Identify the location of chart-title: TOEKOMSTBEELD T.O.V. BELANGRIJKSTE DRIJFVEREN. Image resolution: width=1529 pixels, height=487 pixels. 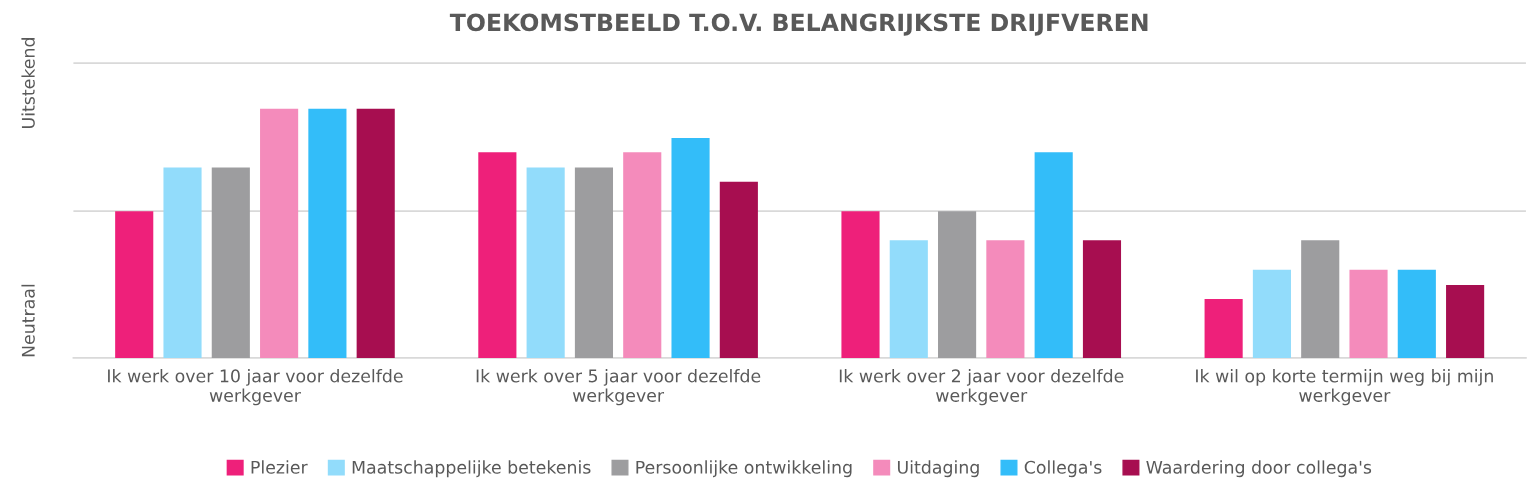
(798, 24).